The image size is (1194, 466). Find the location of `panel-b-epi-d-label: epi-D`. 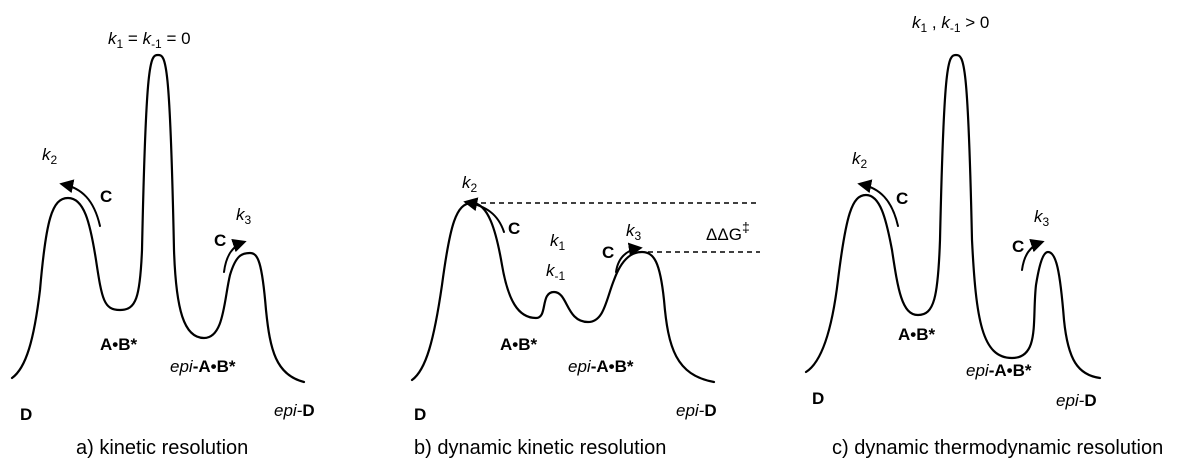

panel-b-epi-d-label: epi-D is located at coordinates (696, 410).